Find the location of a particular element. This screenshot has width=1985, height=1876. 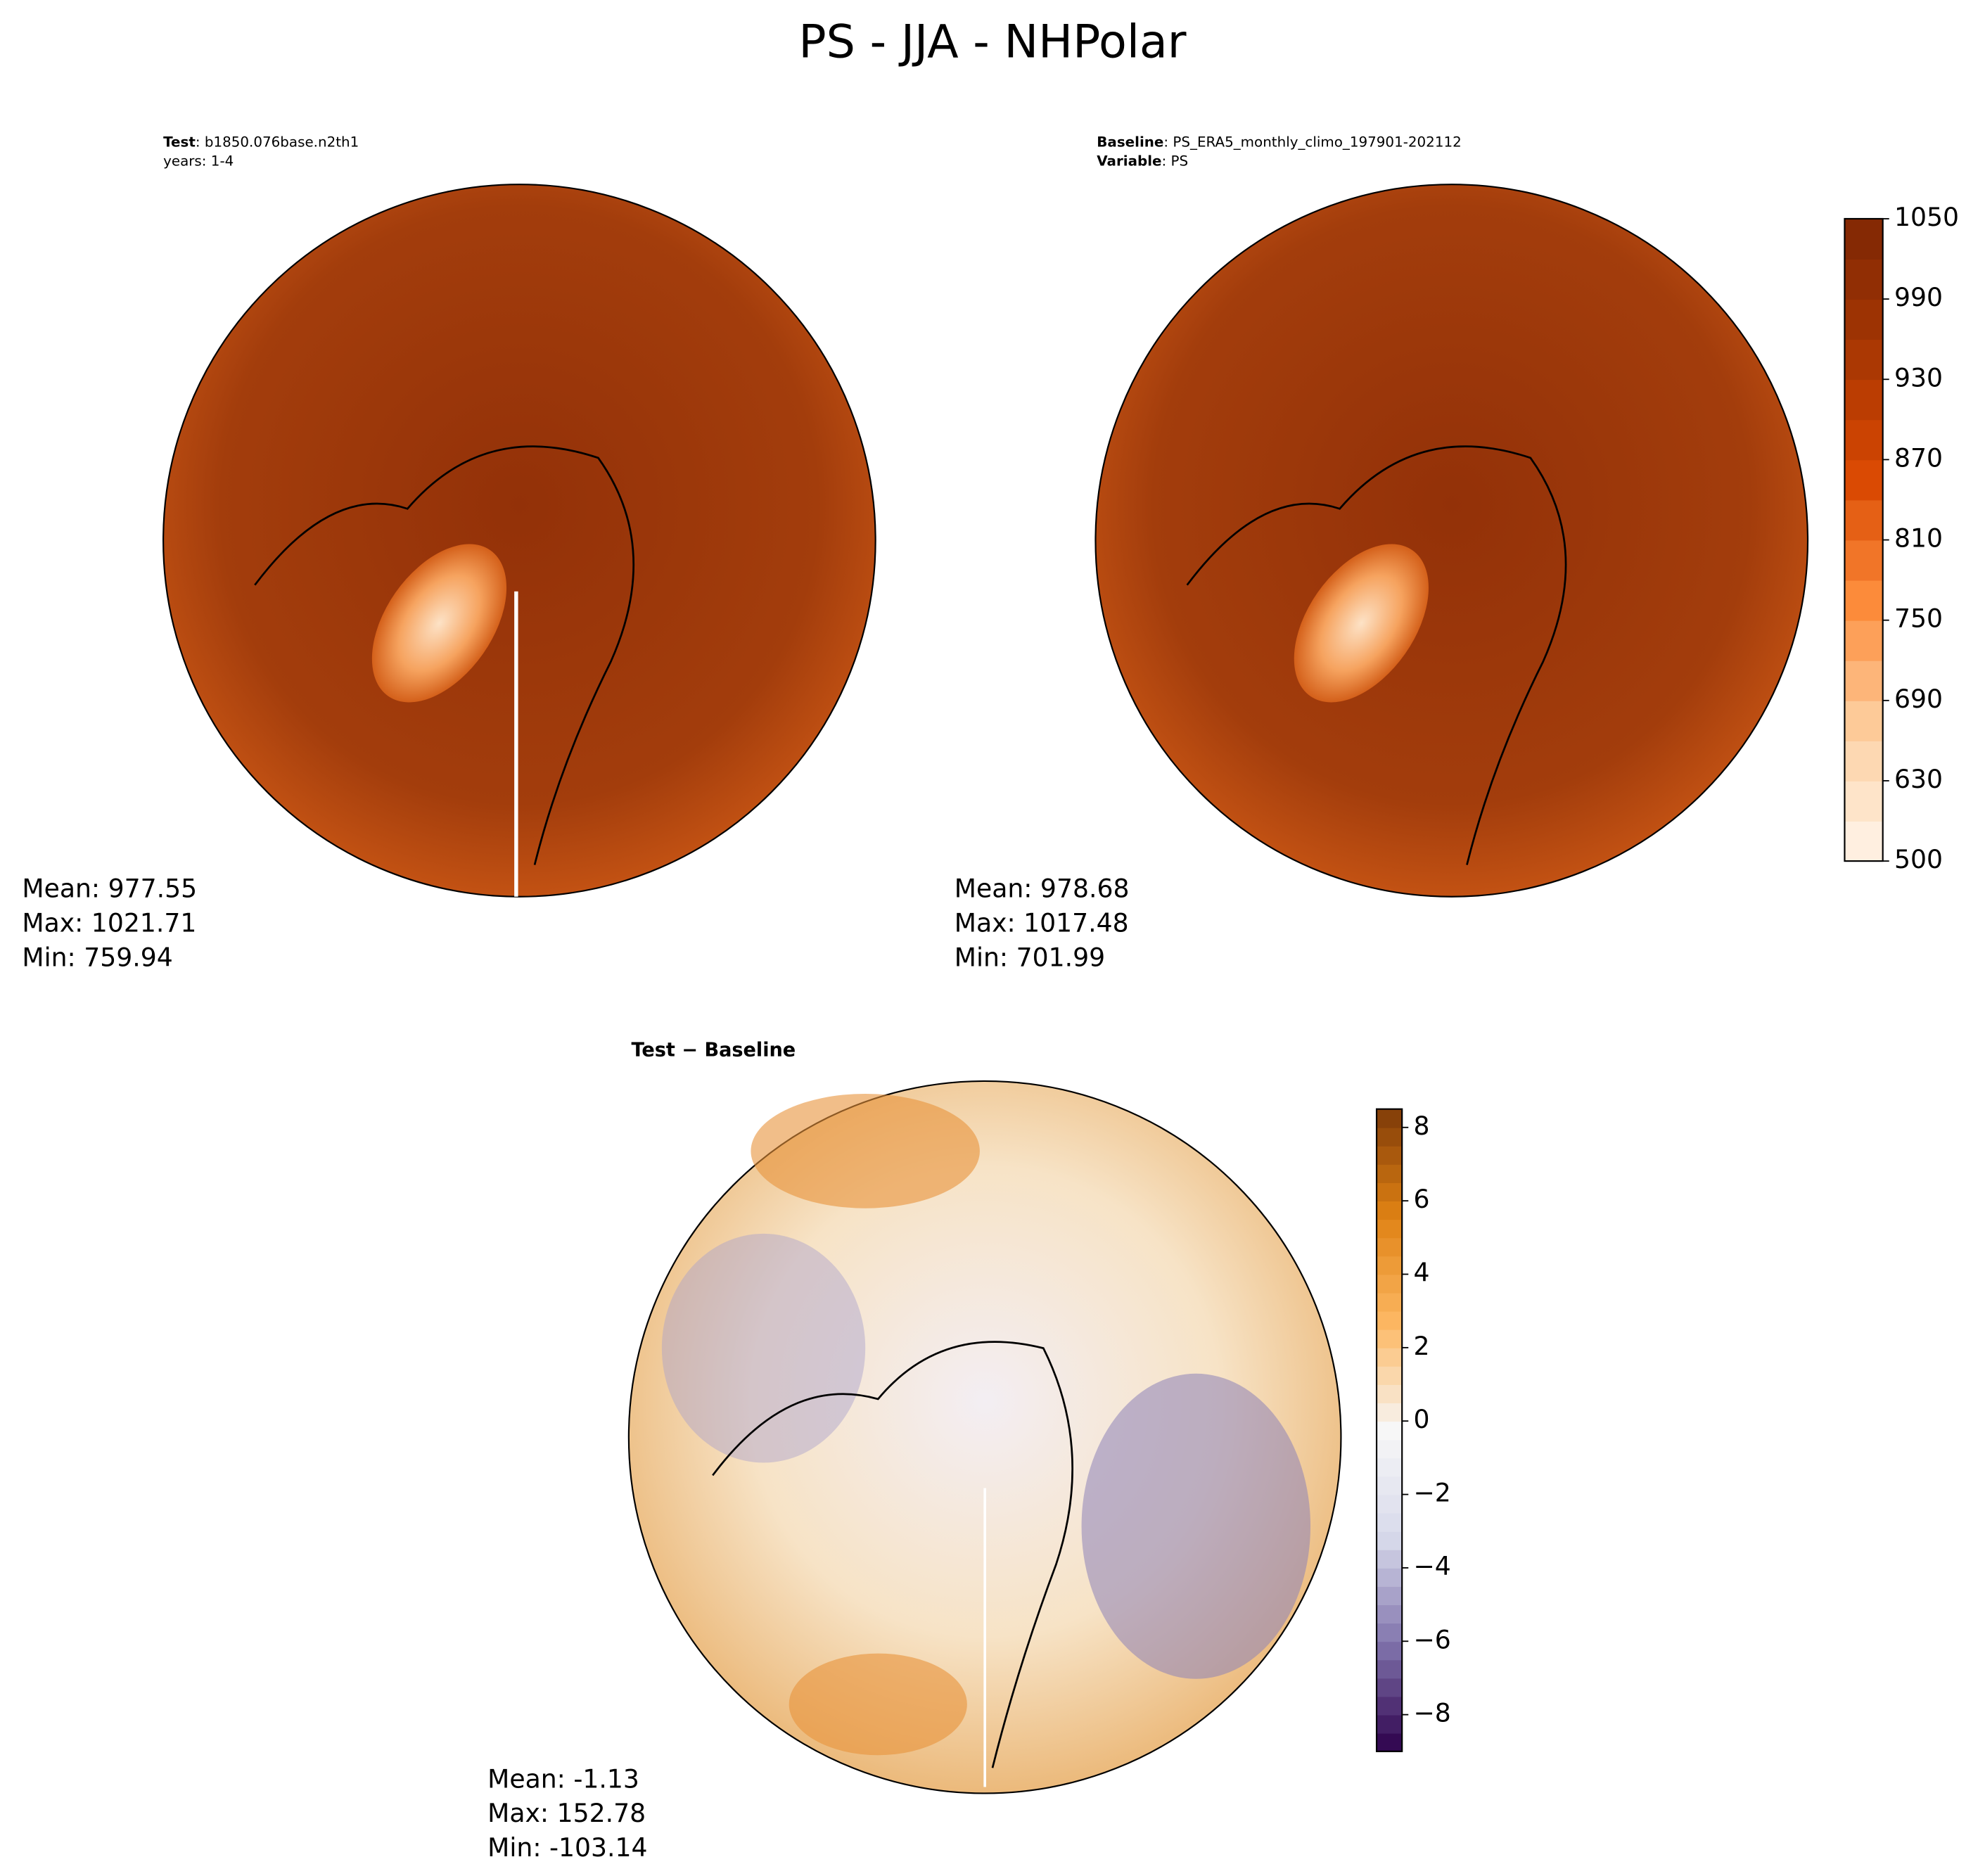

colorbar-tick-label: 930 is located at coordinates (1918, 377).